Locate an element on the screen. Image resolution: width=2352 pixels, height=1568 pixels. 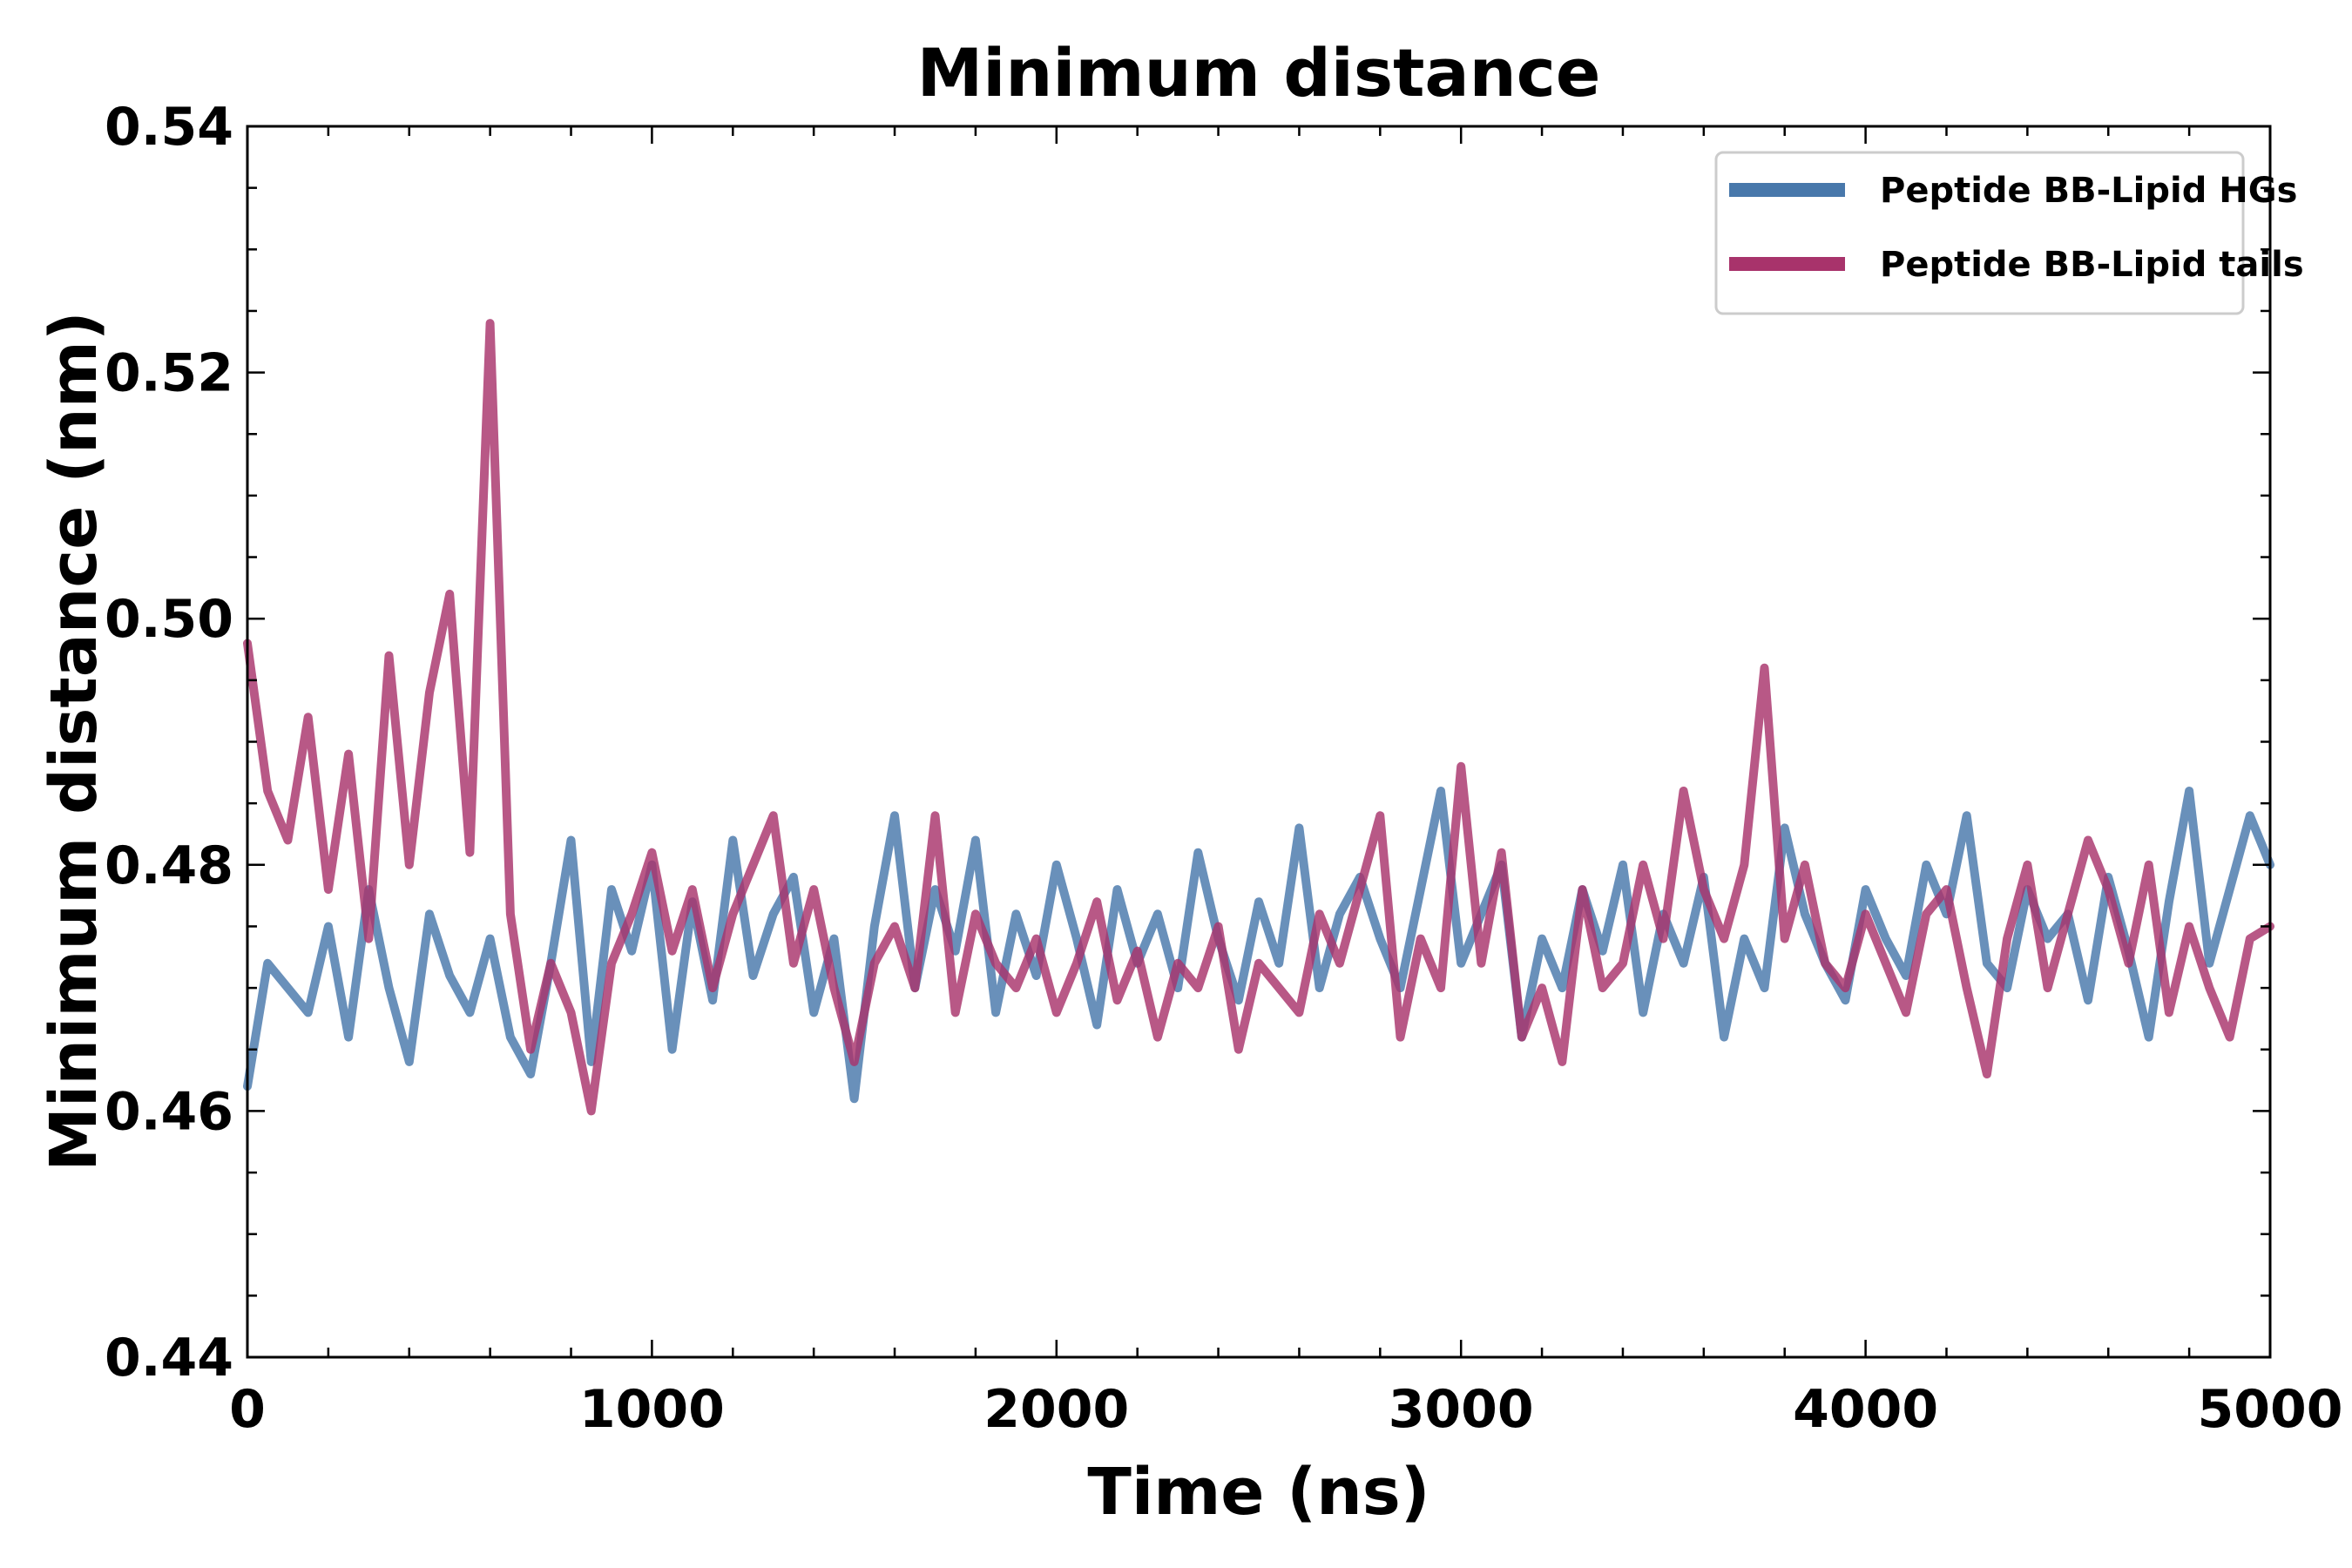
x-tick-label: 1000 is located at coordinates (652, 1409).